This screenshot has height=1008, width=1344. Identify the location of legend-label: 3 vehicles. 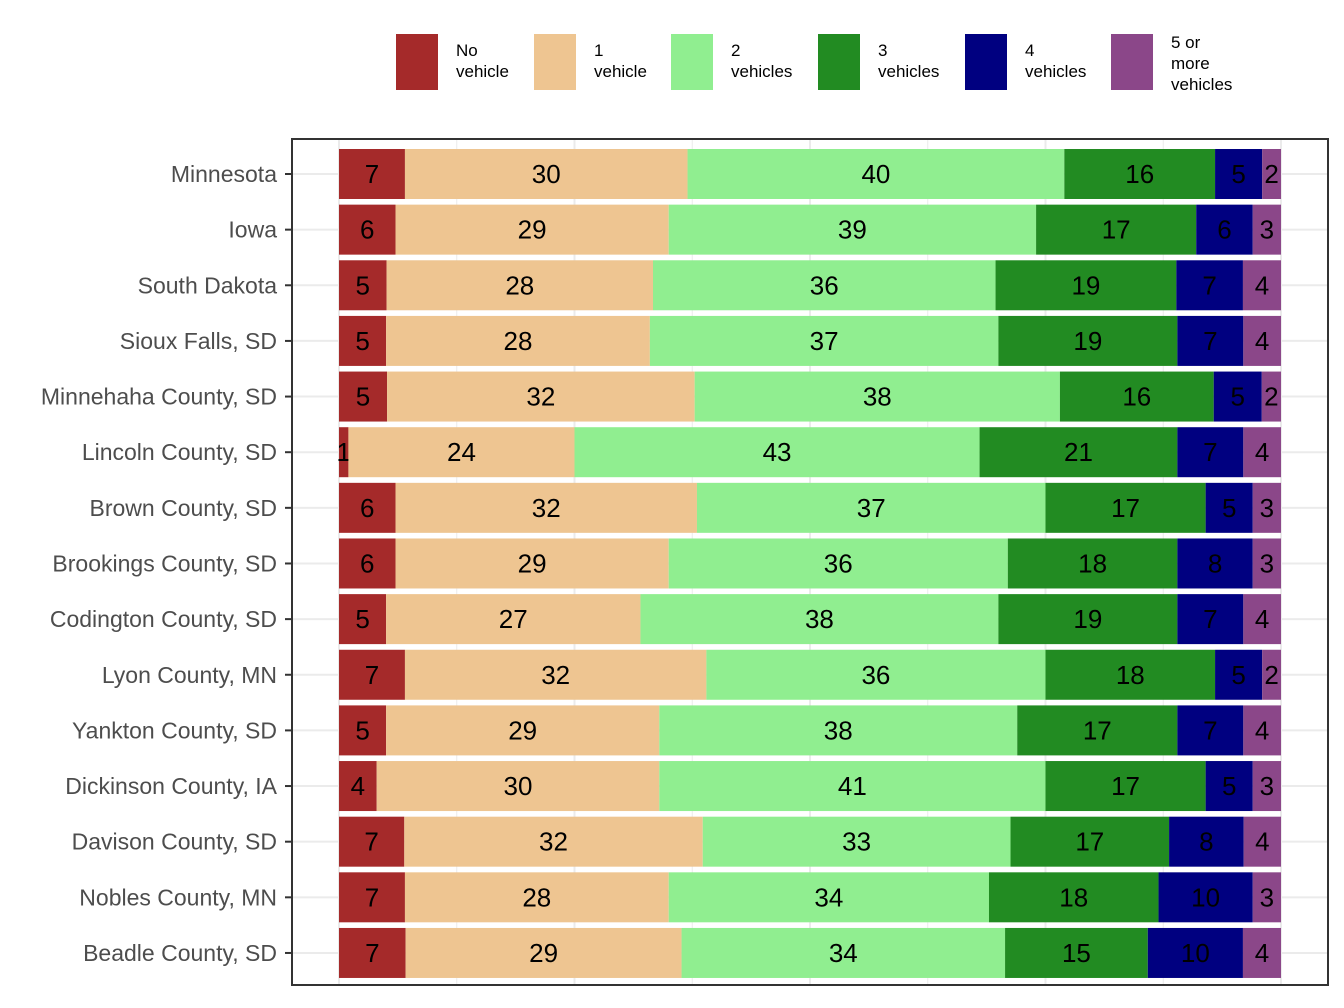
(909, 61).